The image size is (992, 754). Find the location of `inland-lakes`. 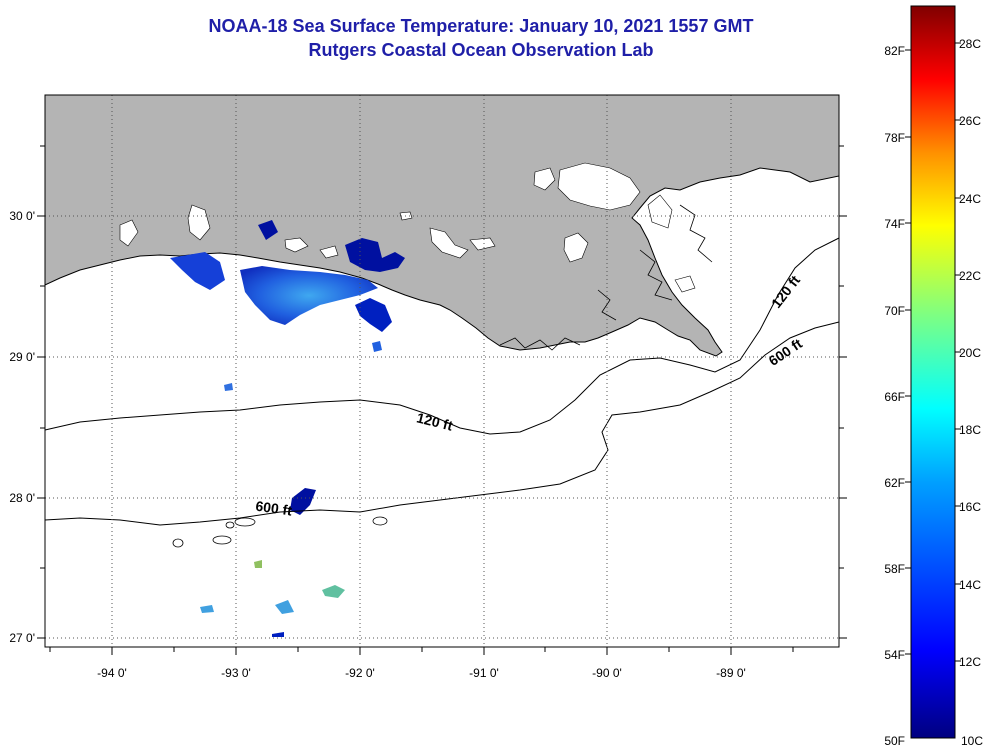

inland-lakes is located at coordinates (407, 227).